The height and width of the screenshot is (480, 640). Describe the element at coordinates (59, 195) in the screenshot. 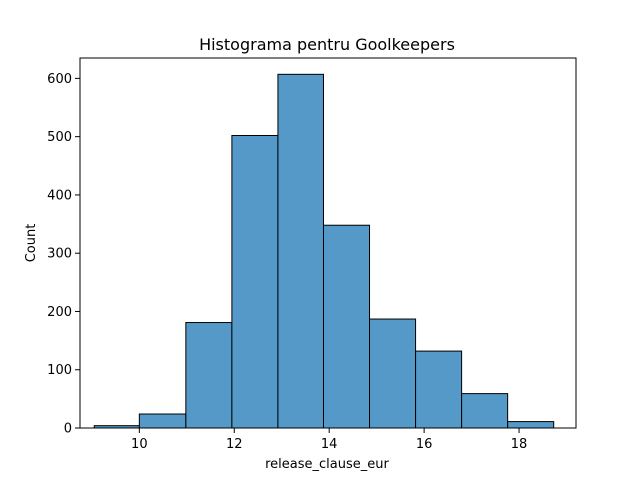

I see `y-tick-label: 400` at that location.